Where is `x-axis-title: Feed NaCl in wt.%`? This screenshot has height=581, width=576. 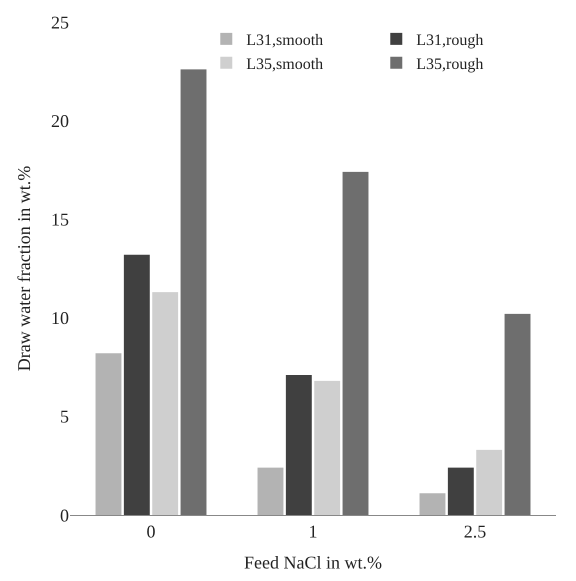 x-axis-title: Feed NaCl in wt.% is located at coordinates (313, 562).